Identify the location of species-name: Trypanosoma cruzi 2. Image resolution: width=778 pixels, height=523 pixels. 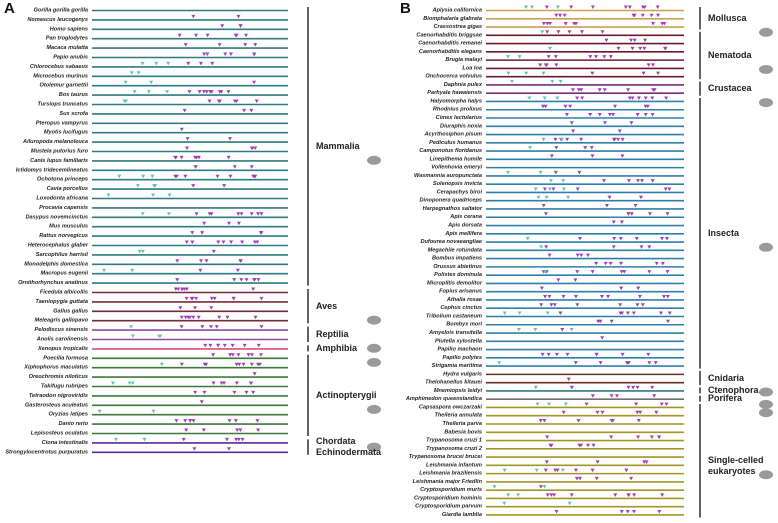
(454, 449).